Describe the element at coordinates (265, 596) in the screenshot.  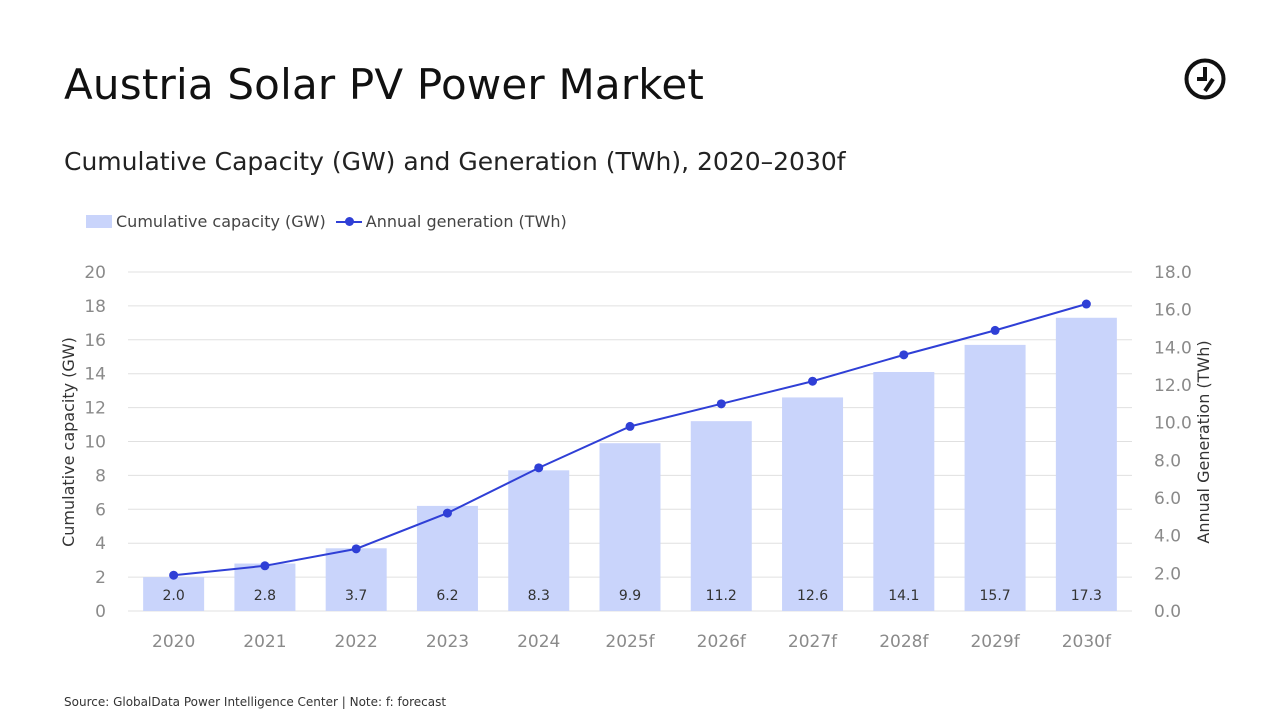
I see `bar-data-label: 2.8` at that location.